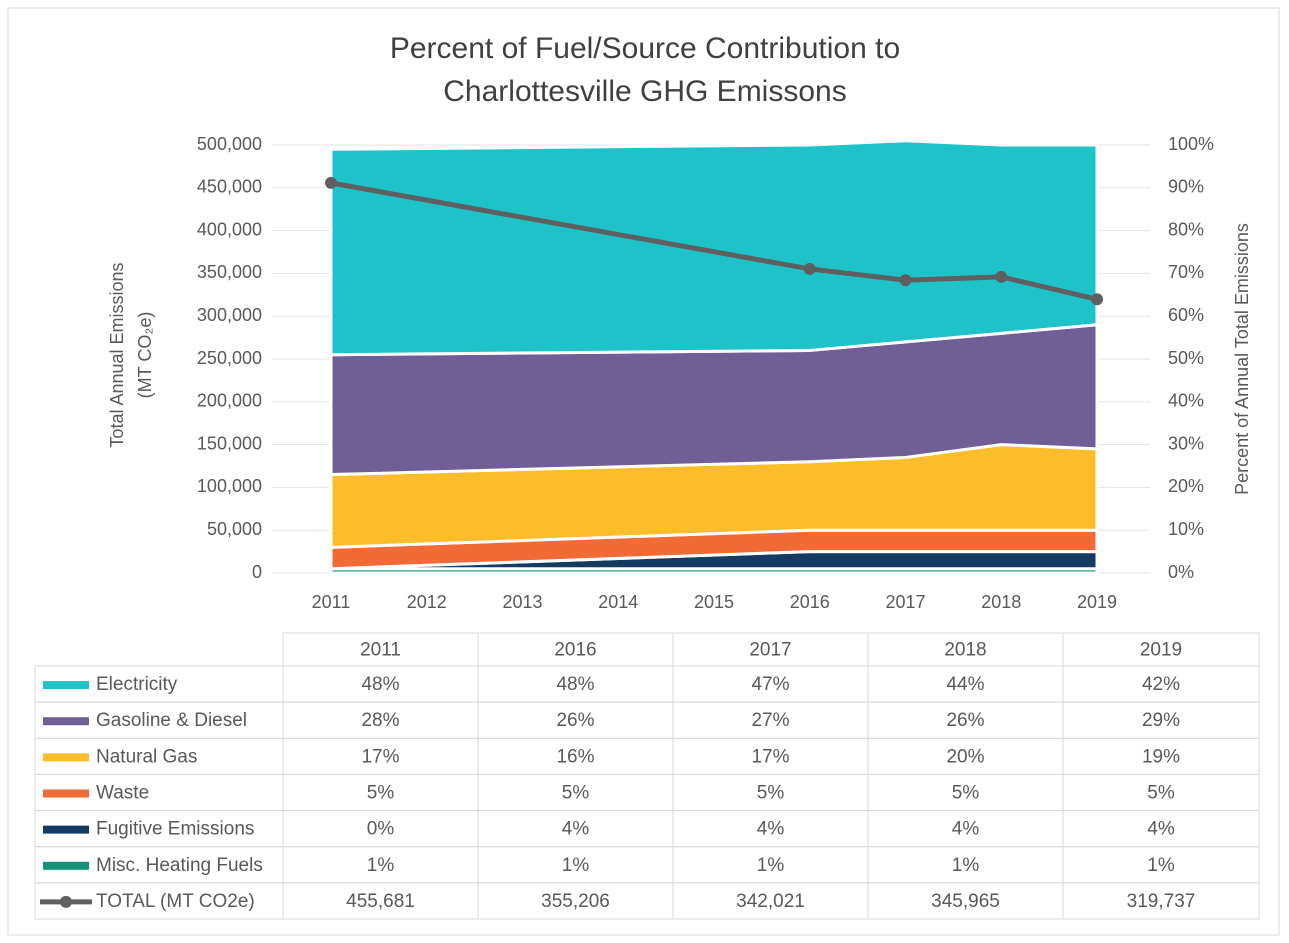 Image resolution: width=1289 pixels, height=943 pixels. I want to click on y-tick-label: 350,000, so click(229, 272).